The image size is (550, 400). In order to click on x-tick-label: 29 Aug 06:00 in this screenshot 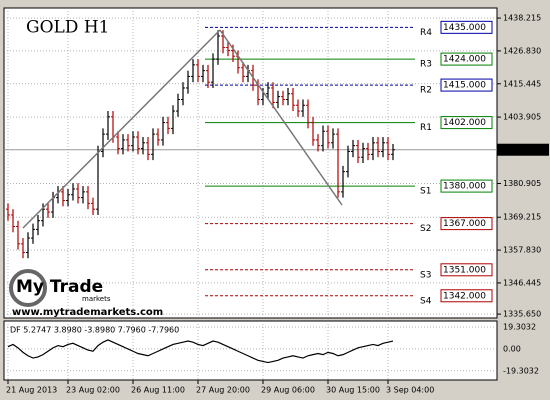, I will do `click(288, 390)`.